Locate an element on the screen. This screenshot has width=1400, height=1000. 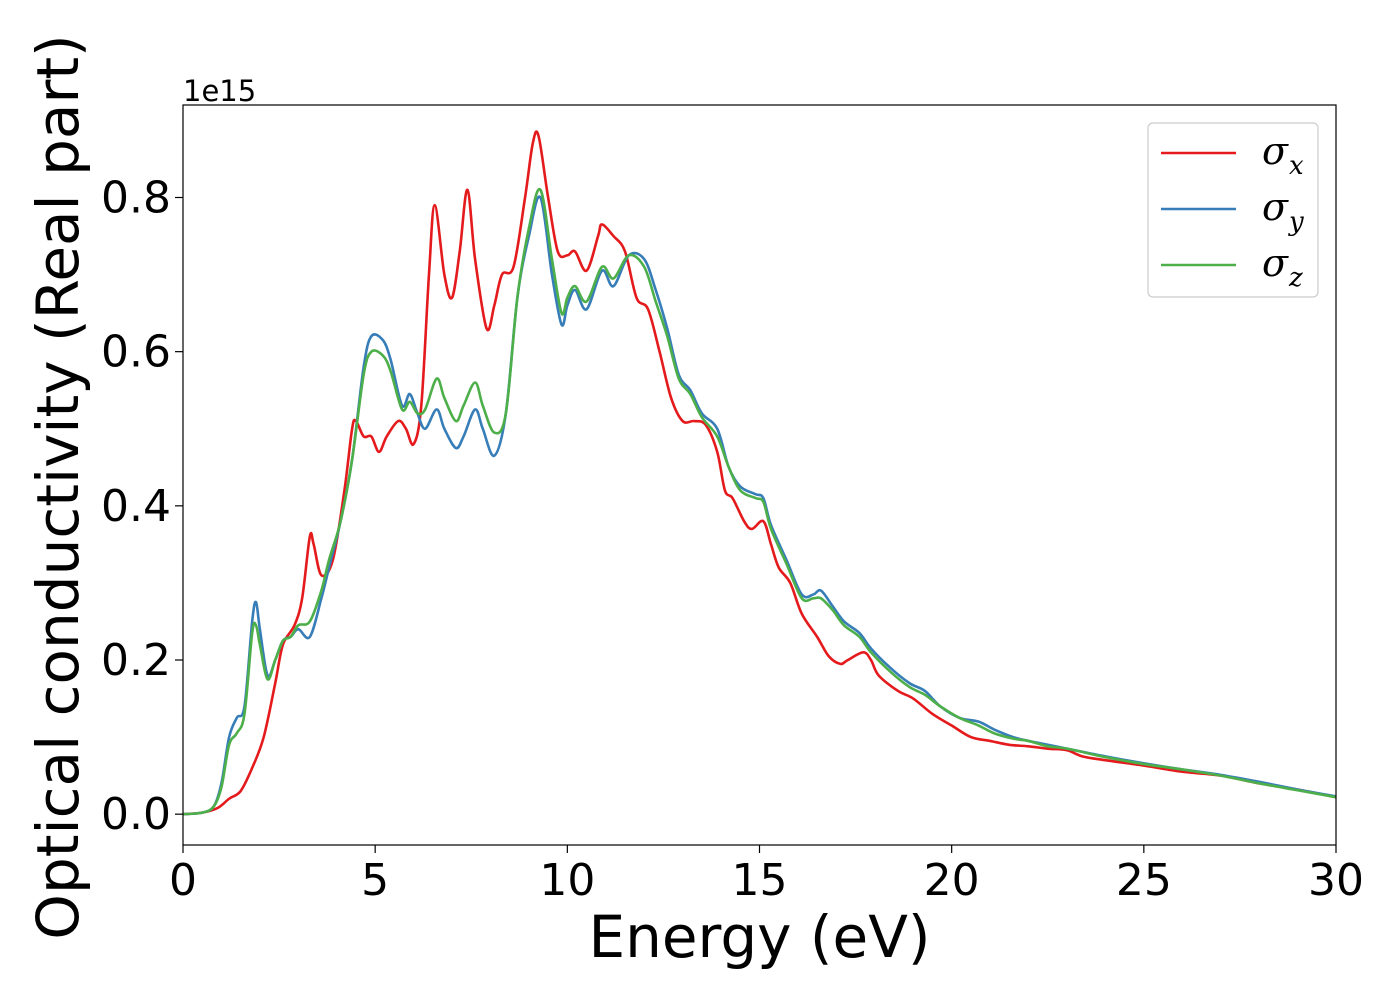
x-tick-label: 5 is located at coordinates (375, 880).